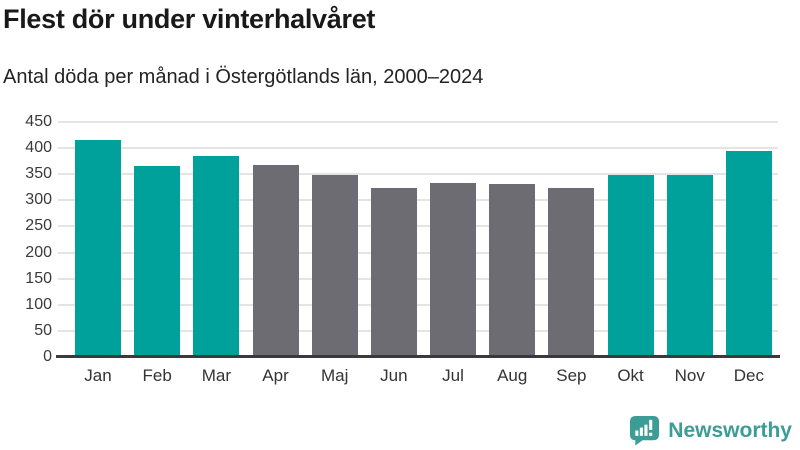 The height and width of the screenshot is (450, 800). I want to click on x-tick-label-apr: Apr, so click(275, 375).